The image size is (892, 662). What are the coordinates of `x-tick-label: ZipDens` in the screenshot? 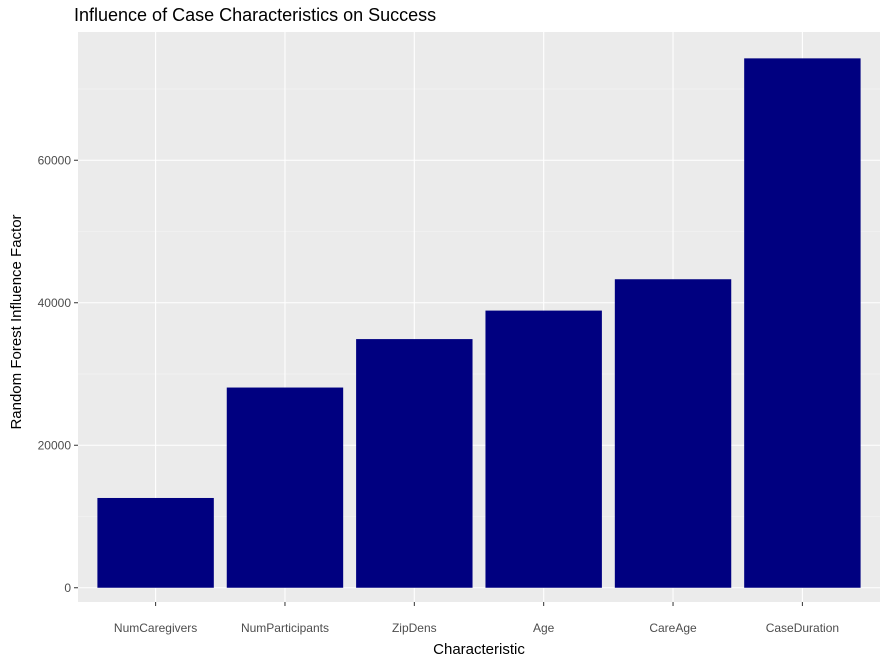 It's located at (414, 628).